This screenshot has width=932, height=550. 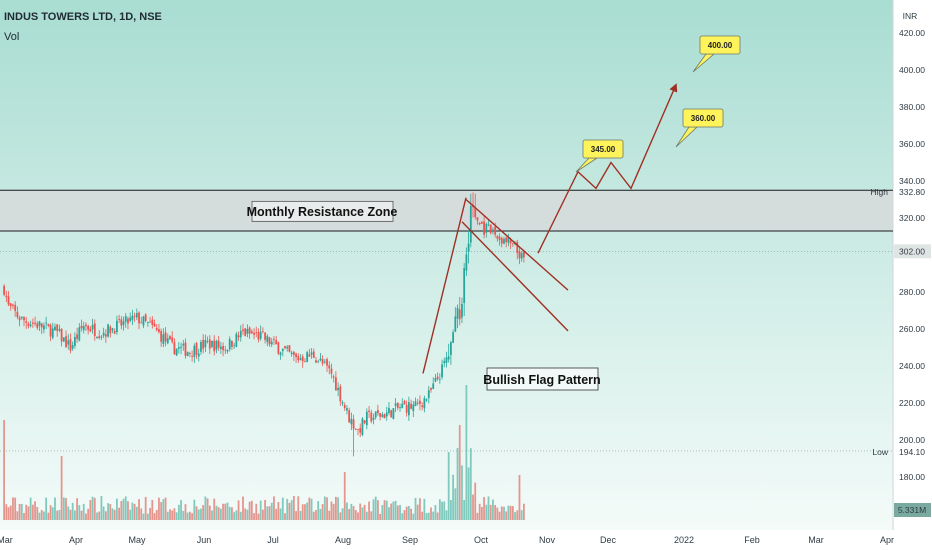 What do you see at coordinates (410, 540) in the screenshot?
I see `time-tick: Sep` at bounding box center [410, 540].